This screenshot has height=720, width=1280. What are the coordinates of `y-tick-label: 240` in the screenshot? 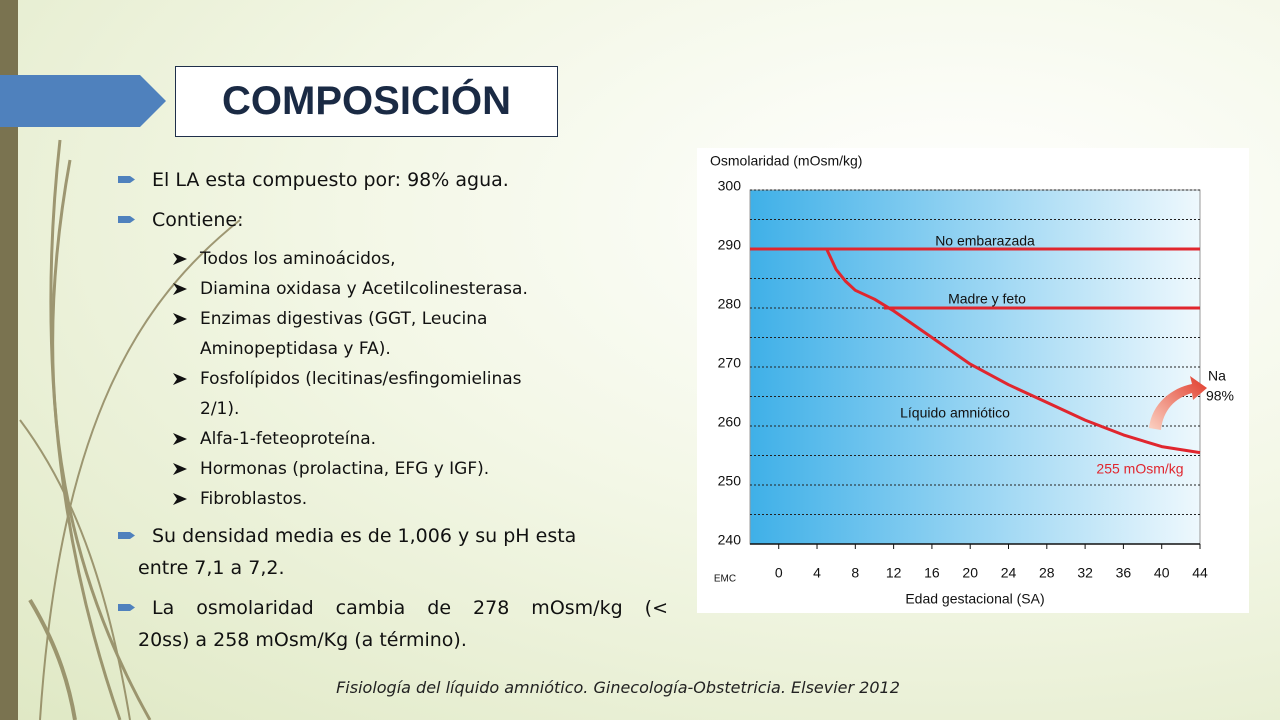 It's located at (730, 540).